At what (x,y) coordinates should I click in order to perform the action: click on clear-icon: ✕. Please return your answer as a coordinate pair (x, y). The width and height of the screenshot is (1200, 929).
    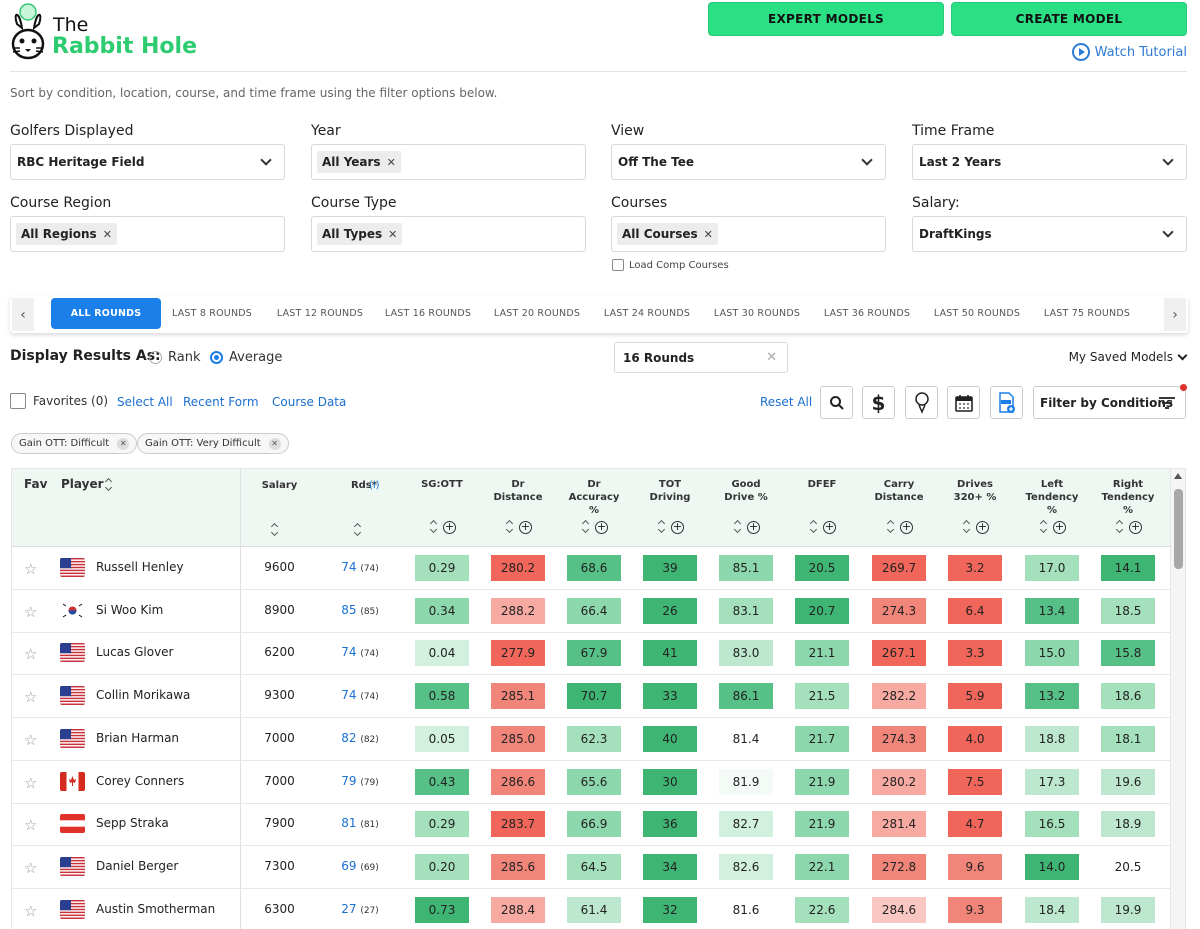
    Looking at the image, I should click on (771, 357).